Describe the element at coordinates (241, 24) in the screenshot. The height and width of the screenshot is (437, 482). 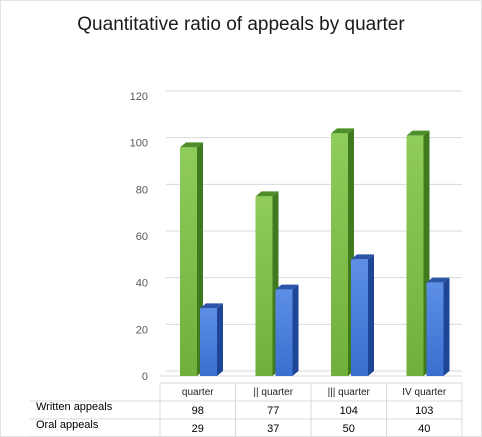
I see `chart-title: Quantitative ratio of appeals by quarter` at that location.